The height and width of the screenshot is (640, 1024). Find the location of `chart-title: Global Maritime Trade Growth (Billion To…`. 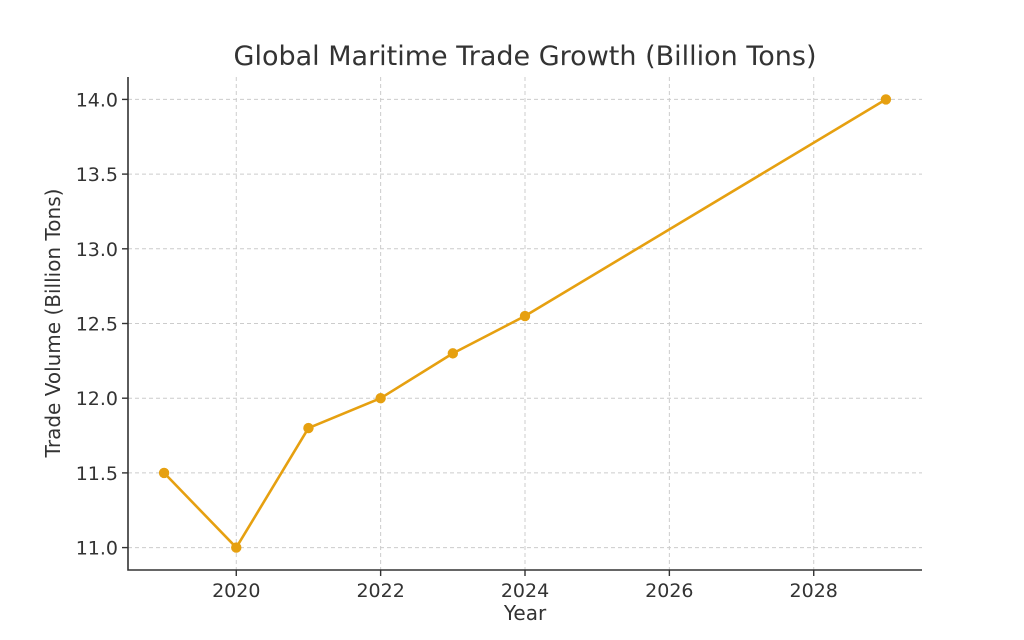

chart-title: Global Maritime Trade Growth (Billion To… is located at coordinates (525, 56).